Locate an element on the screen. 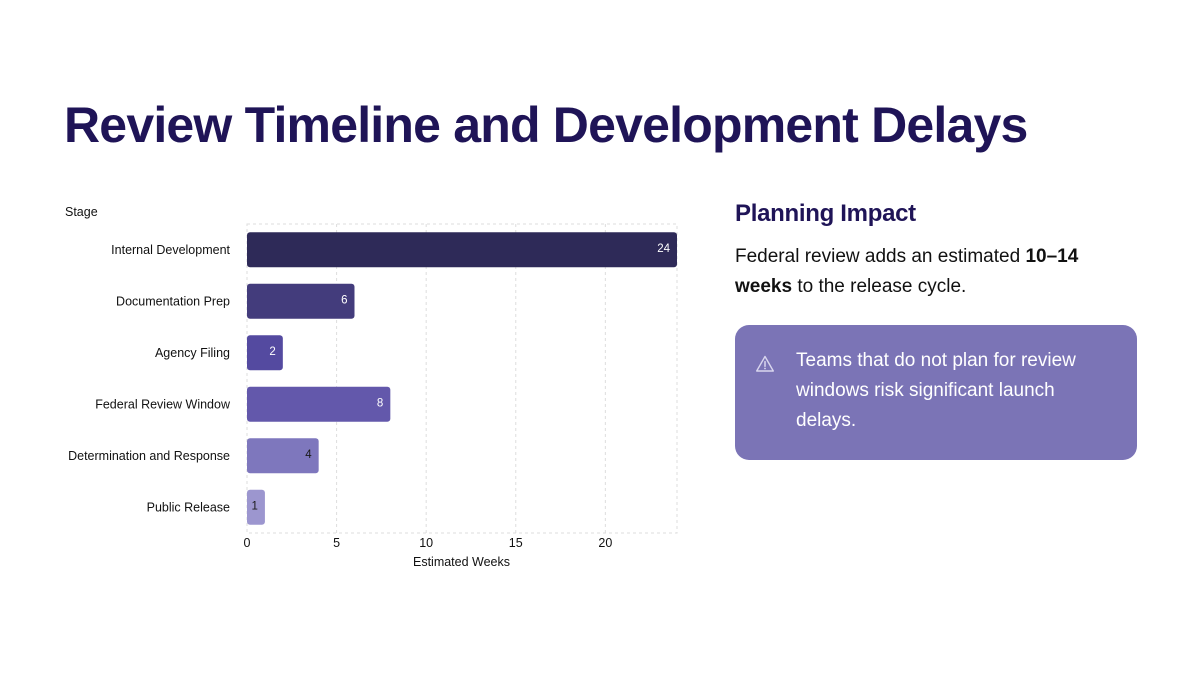 Image resolution: width=1200 pixels, height=675 pixels. planning-impact-text-start: Federal review adds an estimated is located at coordinates (880, 256).